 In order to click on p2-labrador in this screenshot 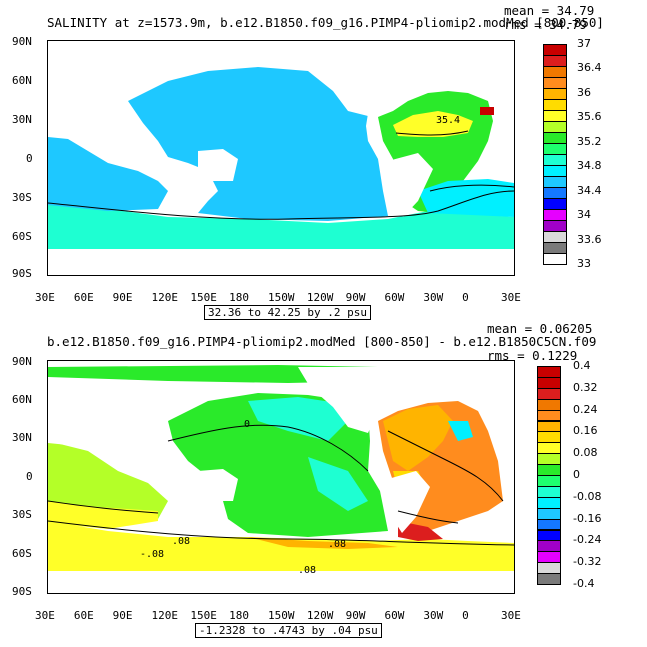, I will do `click(460, 431)`.